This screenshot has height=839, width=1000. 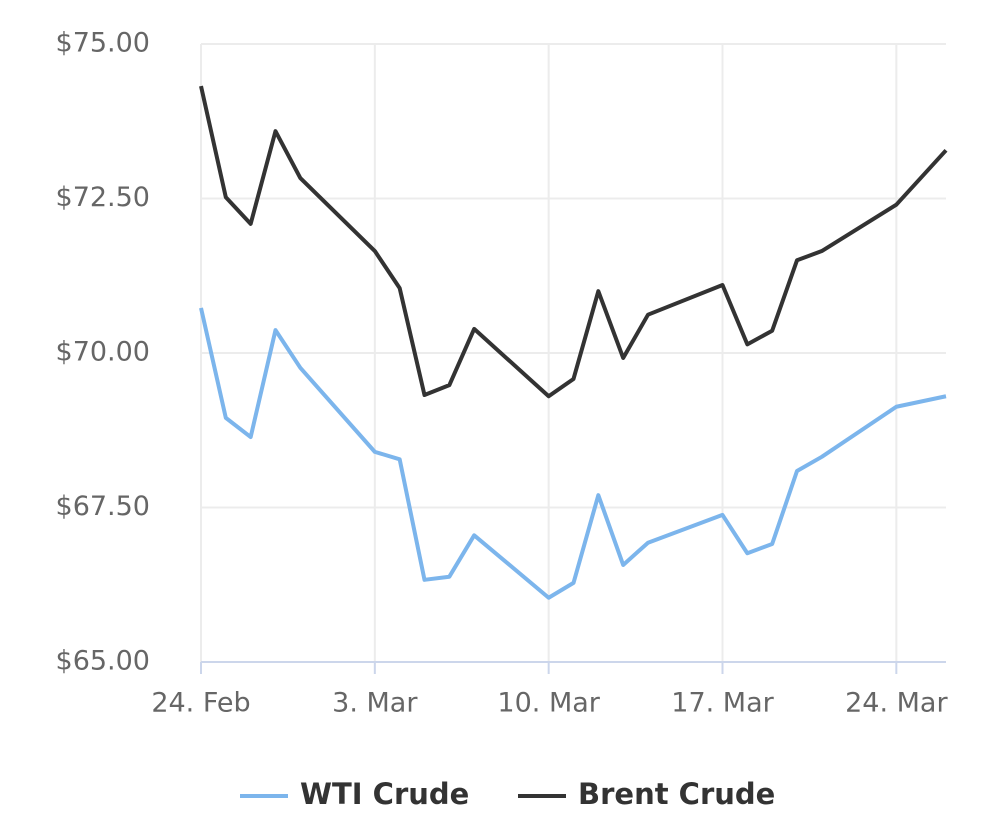 I want to click on x-tick-label: 24. Feb, so click(x=200, y=703).